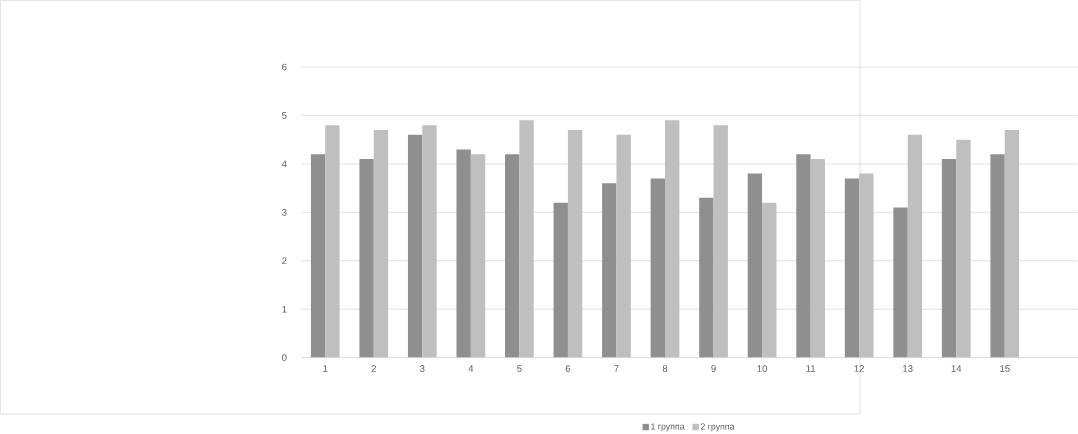 The width and height of the screenshot is (1078, 434). What do you see at coordinates (908, 369) in the screenshot?
I see `x-tick-label: 13` at bounding box center [908, 369].